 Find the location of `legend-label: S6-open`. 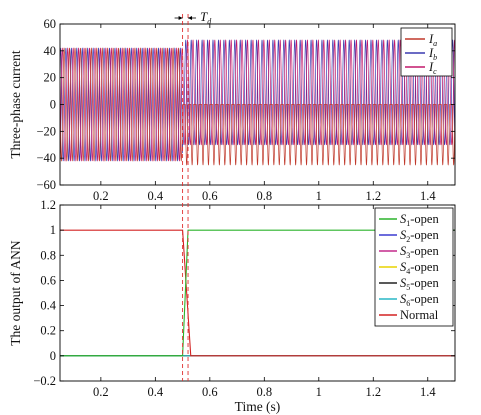

legend-label: S6-open is located at coordinates (419, 300).